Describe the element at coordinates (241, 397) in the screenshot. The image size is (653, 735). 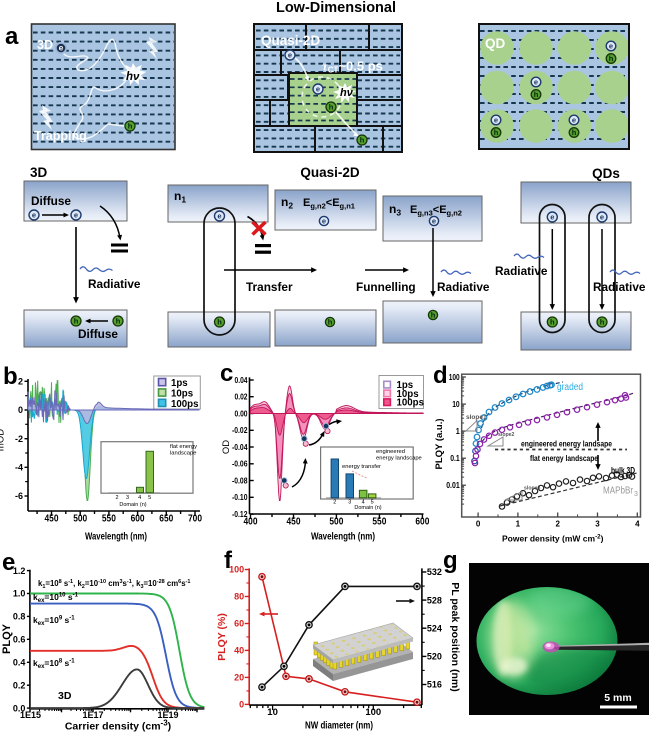
I see `svg-text: 0.02` at that location.